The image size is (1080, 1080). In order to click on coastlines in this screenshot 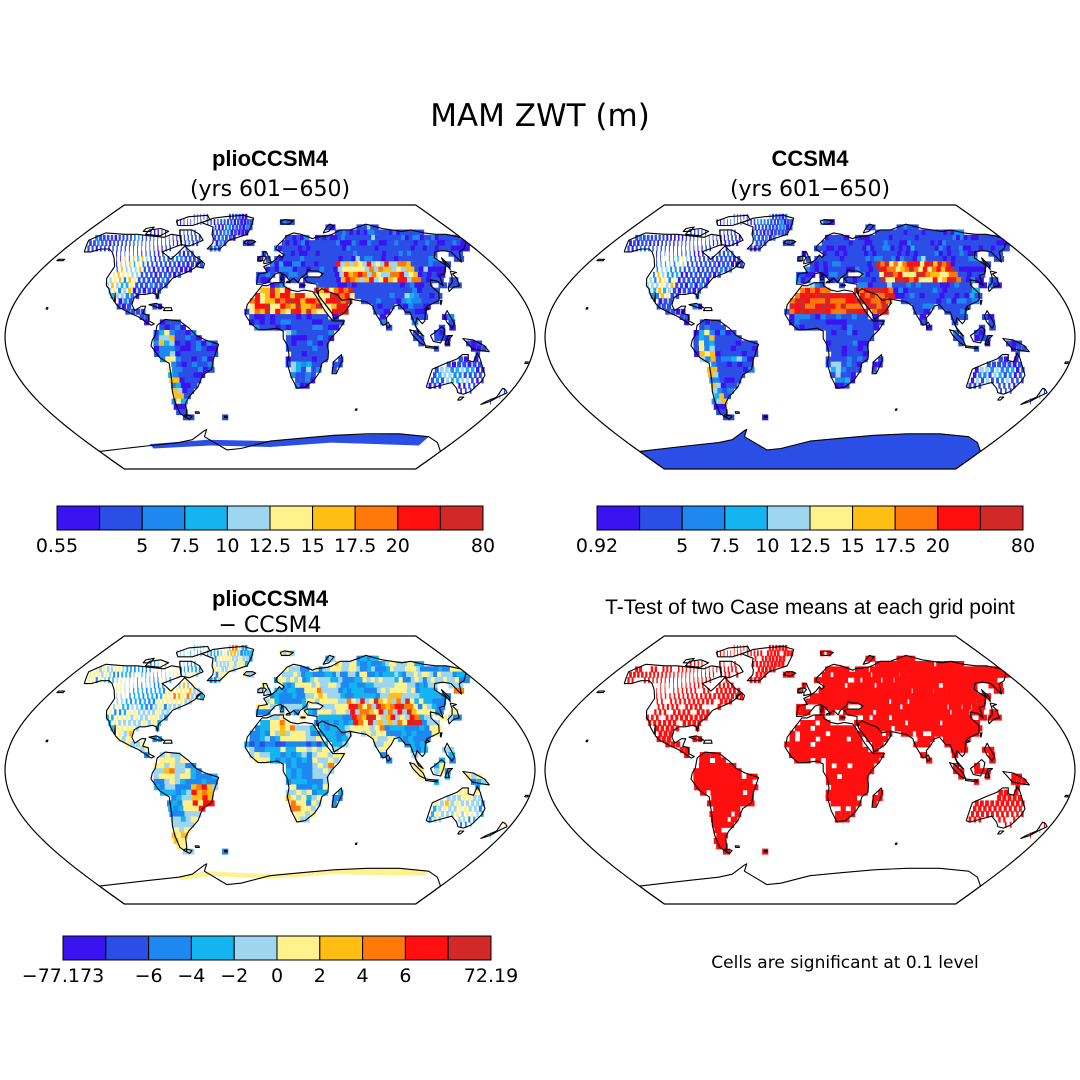, I will do `click(827, 341)`.